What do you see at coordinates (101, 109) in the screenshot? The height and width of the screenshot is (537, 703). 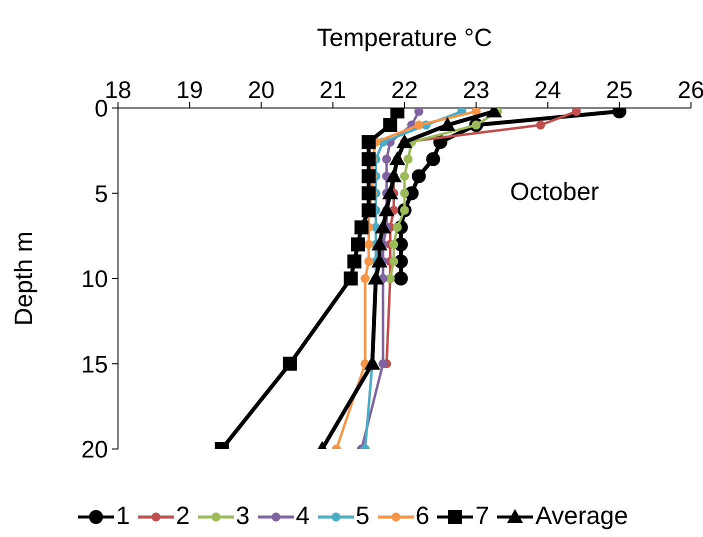 I see `y-tick-label: 0` at bounding box center [101, 109].